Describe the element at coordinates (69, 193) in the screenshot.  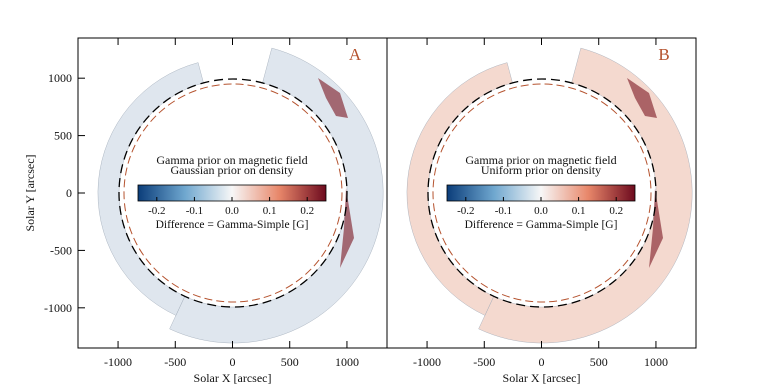
I see `y-tick-label: 0` at that location.